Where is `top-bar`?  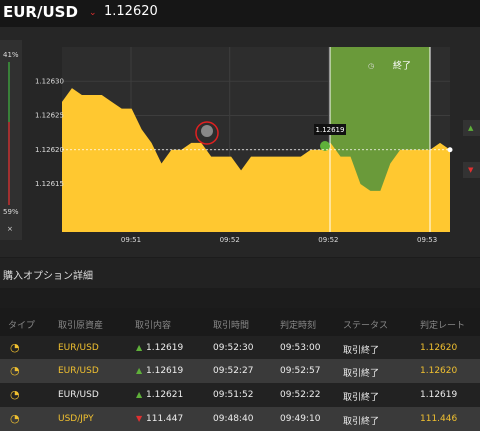
top-bar is located at coordinates (240, 13).